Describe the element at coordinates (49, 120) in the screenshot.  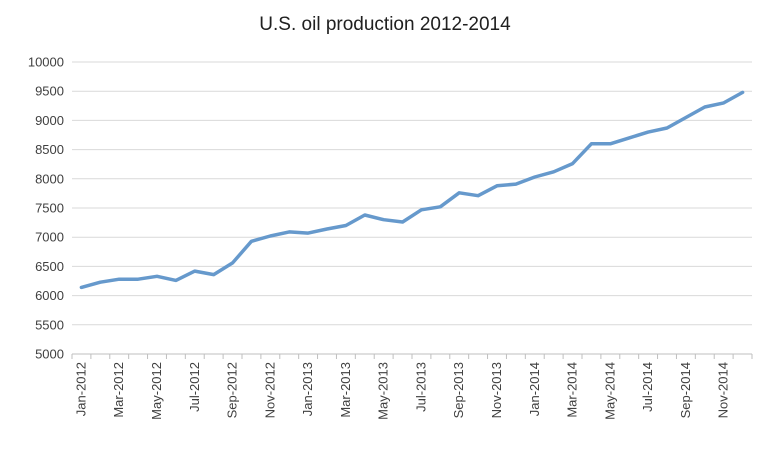
I see `y-tick-label: 9000` at that location.